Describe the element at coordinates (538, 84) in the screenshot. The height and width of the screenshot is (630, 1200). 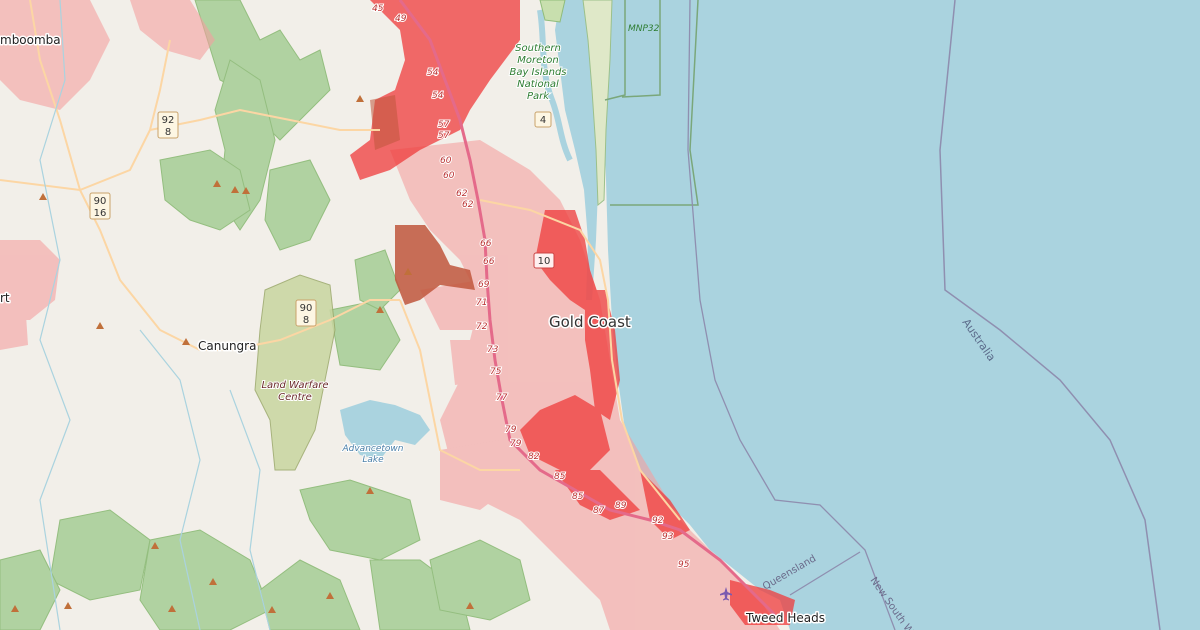
I see `park-label-line: National` at that location.